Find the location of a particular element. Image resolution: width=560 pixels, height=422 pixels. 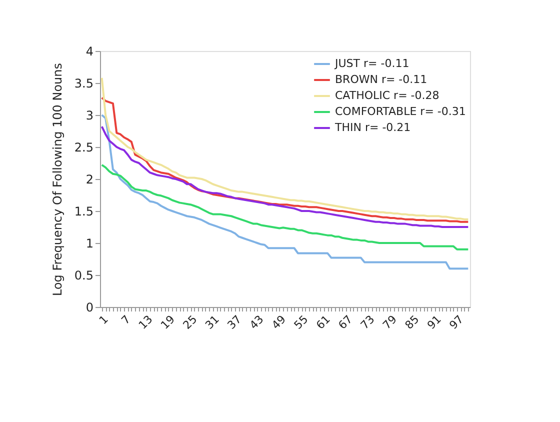

x-tick-label: 19 is located at coordinates (168, 322).